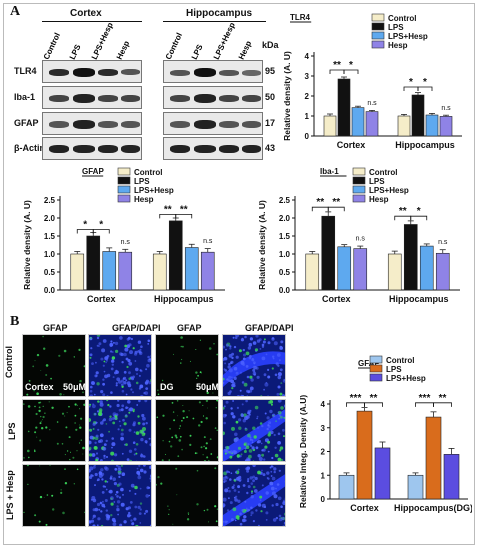 The image size is (480, 550). I want to click on col-header-gfap-2: GFAP, so click(189, 328).